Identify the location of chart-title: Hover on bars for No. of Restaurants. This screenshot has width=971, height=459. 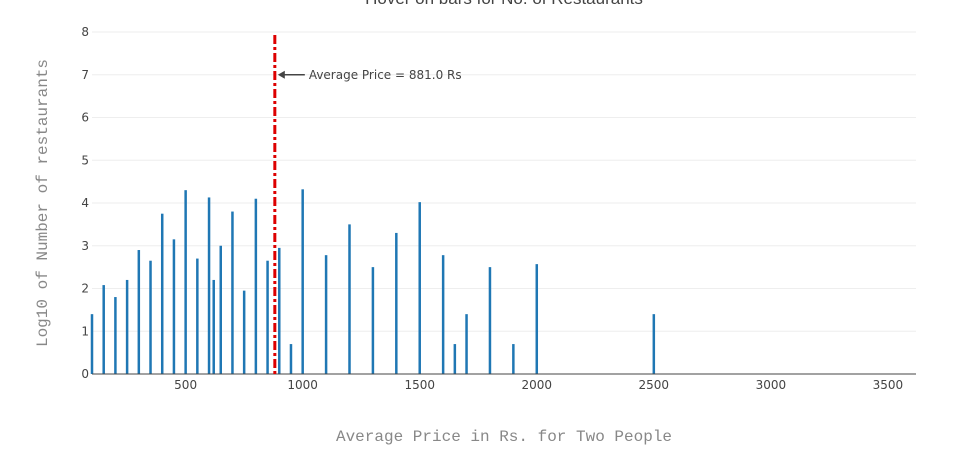
(504, 4).